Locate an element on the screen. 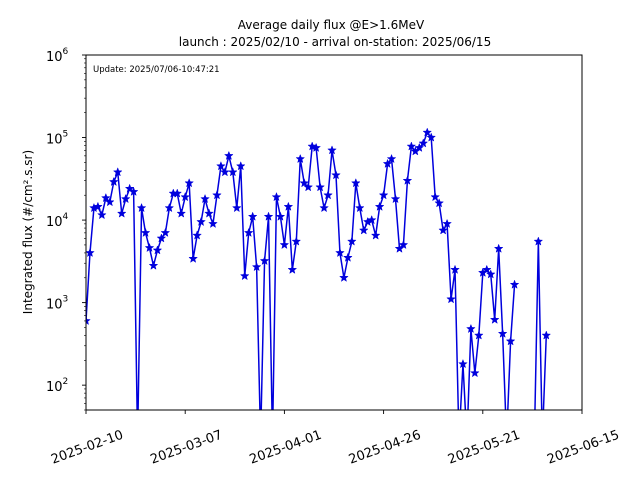  x-tick-label: 2025-03-07 is located at coordinates (186, 448).